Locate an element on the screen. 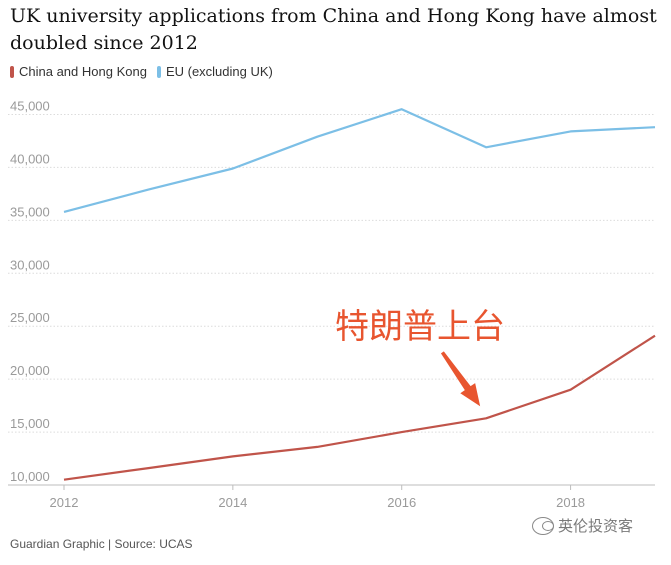 The image size is (671, 565). legend: China and Hong Kong EU (excluding UK) is located at coordinates (141, 71).